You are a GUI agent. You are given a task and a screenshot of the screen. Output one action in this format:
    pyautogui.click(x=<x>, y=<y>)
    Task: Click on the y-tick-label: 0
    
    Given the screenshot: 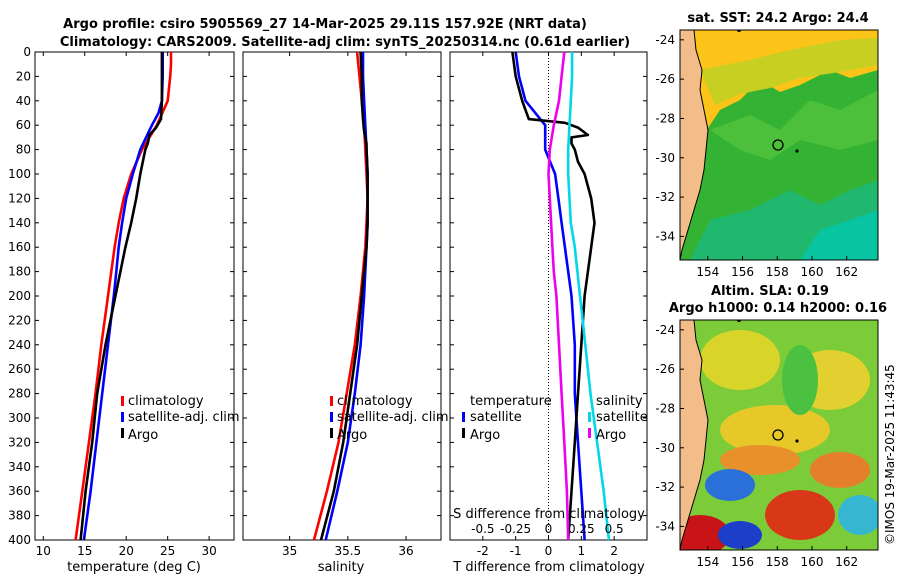 What is the action you would take?
    pyautogui.click(x=27, y=52)
    